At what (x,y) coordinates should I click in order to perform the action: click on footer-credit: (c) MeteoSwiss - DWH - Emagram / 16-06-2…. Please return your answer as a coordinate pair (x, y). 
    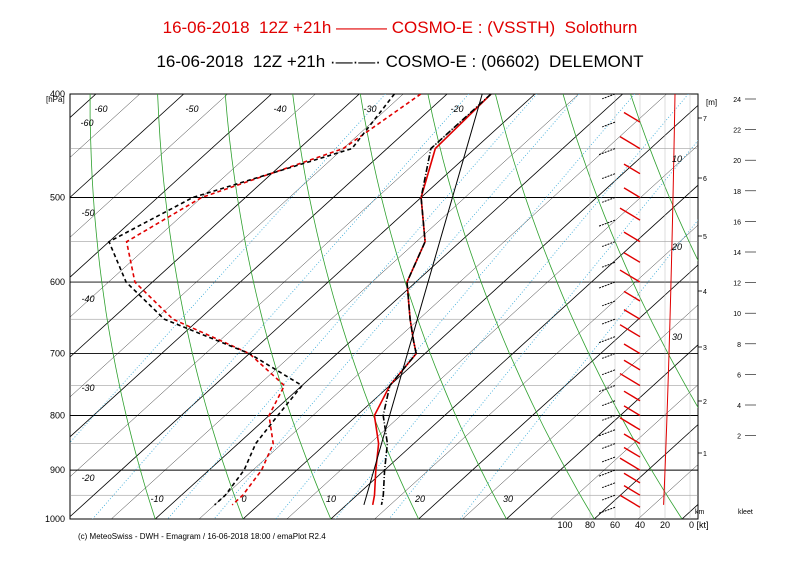
    Looking at the image, I should click on (202, 536).